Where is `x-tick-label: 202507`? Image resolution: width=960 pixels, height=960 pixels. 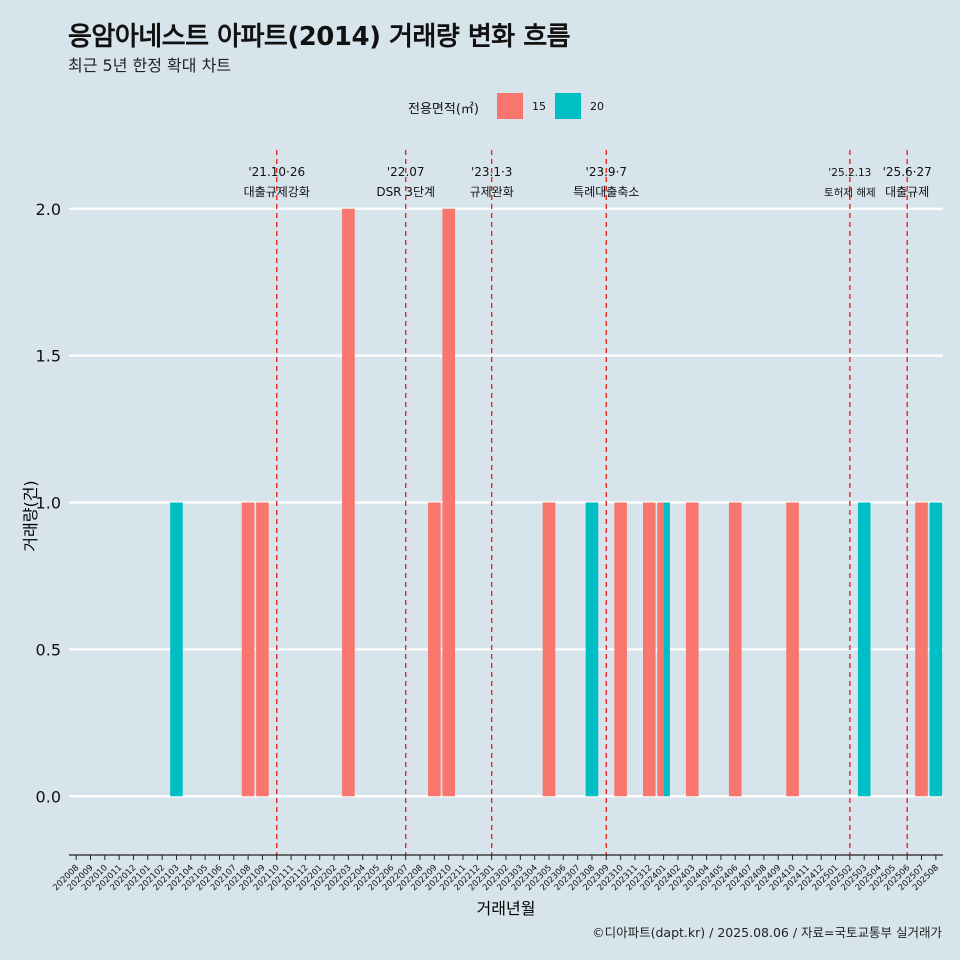
x-tick-label: 202507 is located at coordinates (912, 878).